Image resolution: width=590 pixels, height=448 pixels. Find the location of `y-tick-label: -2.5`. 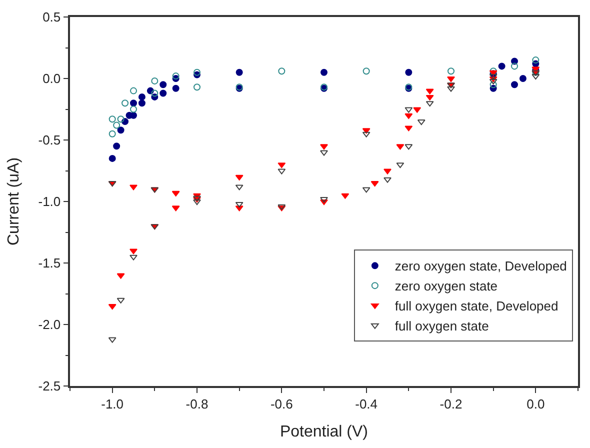

y-tick-label: -2.5 is located at coordinates (49, 386).